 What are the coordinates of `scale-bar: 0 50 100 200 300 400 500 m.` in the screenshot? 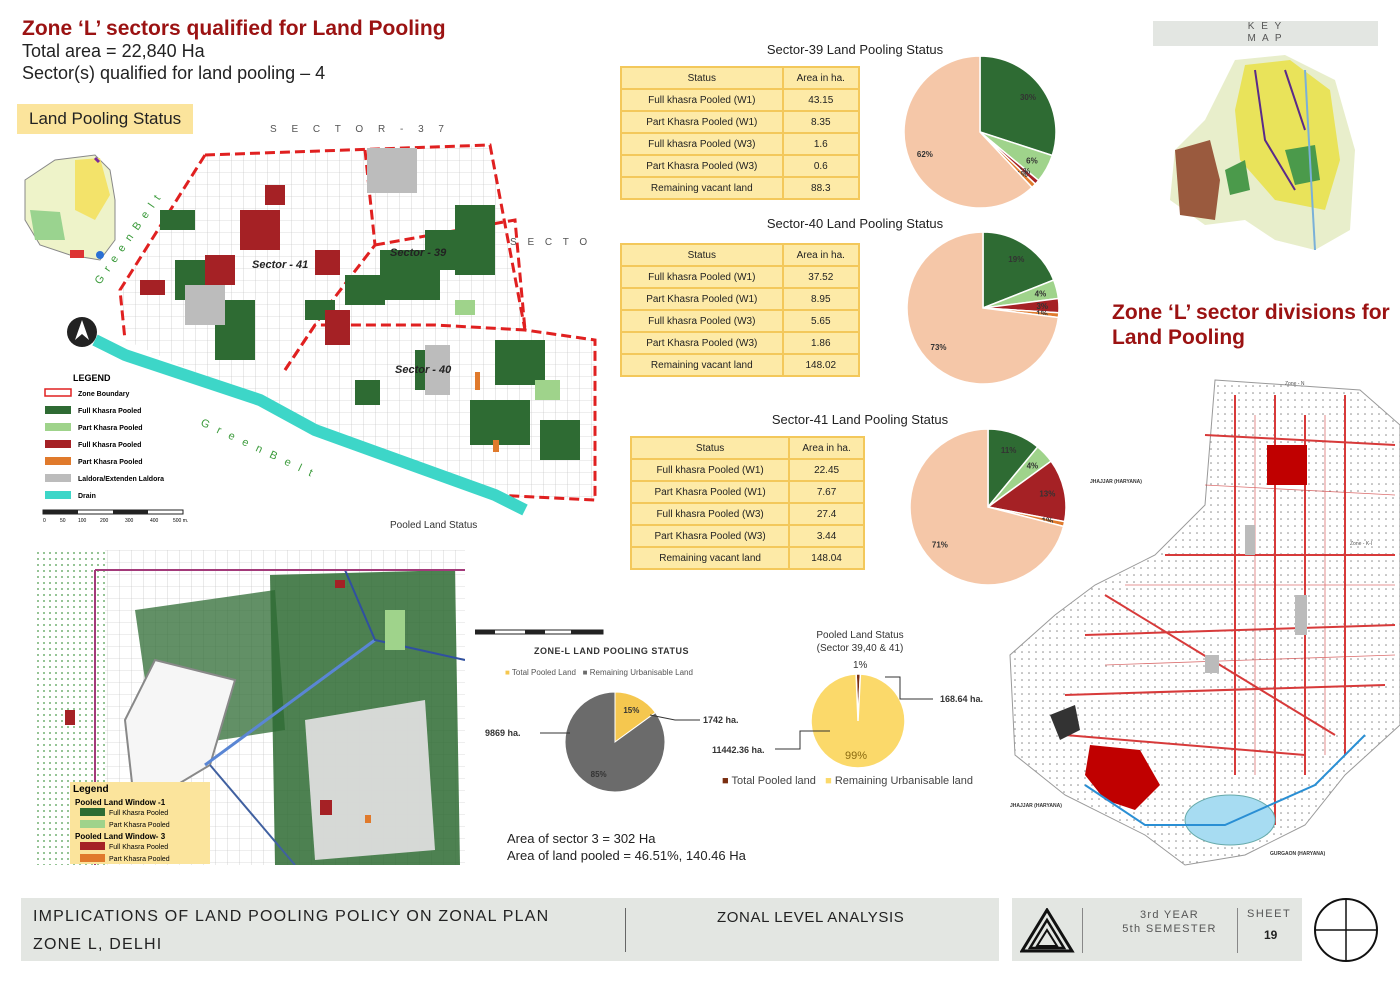 It's located at (115, 516).